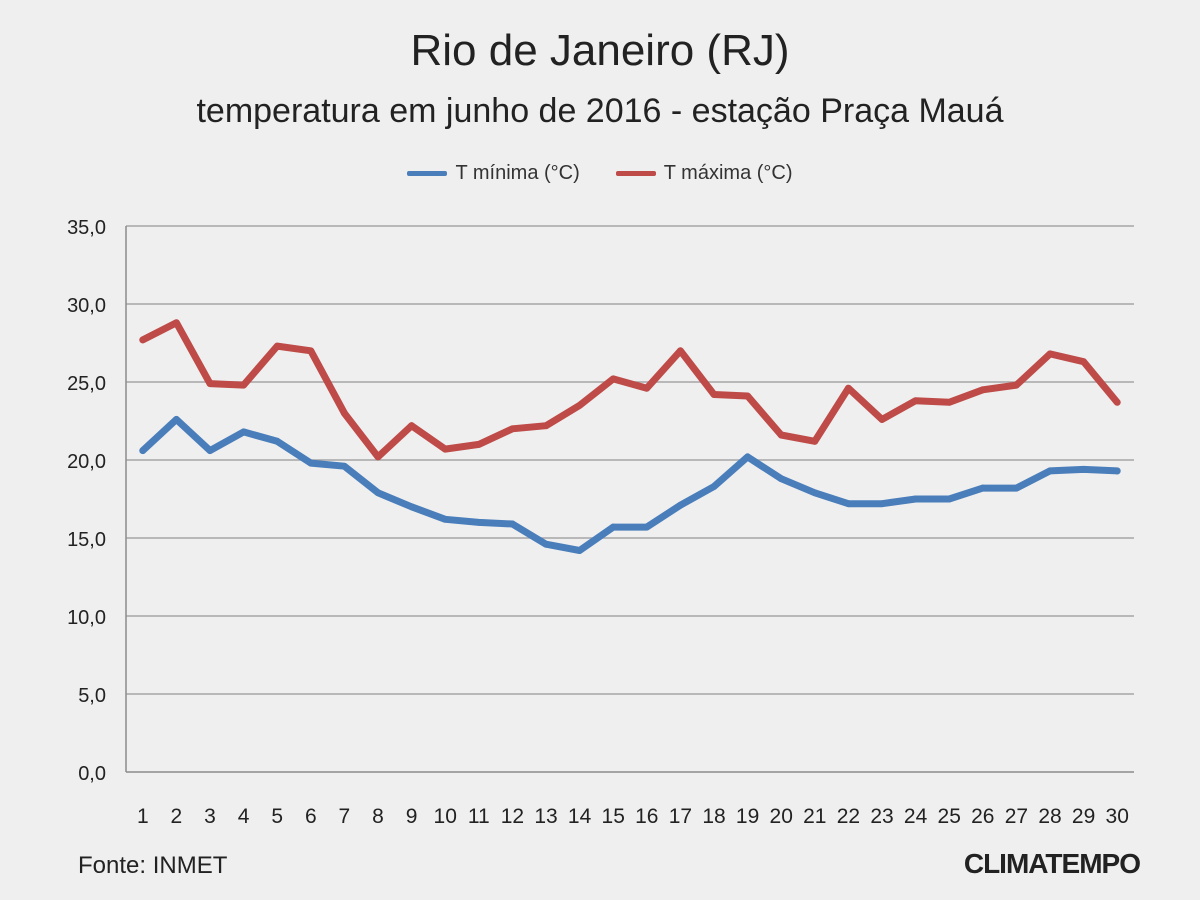  What do you see at coordinates (1016, 816) in the screenshot?
I see `x-tick-label: 27` at bounding box center [1016, 816].